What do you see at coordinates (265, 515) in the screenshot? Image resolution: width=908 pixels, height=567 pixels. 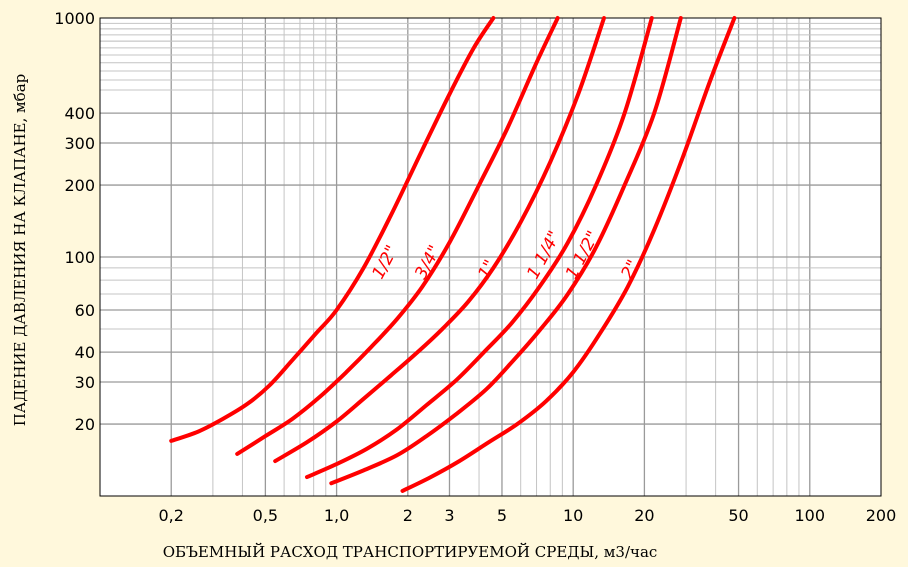 I see `x-tick-label: 0,5` at bounding box center [265, 515].